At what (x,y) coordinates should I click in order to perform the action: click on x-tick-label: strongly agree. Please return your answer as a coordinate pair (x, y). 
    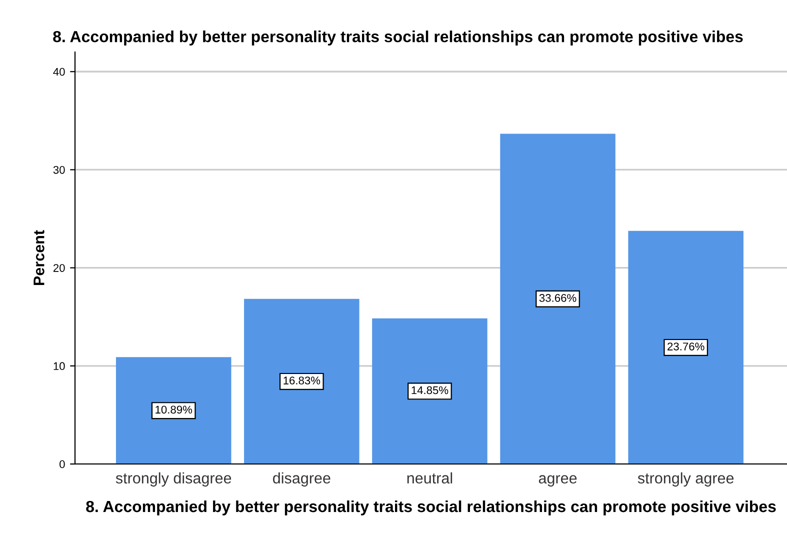
    Looking at the image, I should click on (686, 479).